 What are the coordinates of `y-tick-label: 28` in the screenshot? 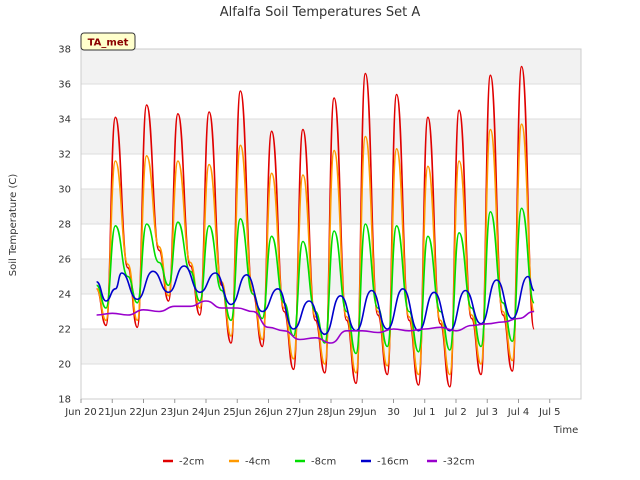 It's located at (64, 225).